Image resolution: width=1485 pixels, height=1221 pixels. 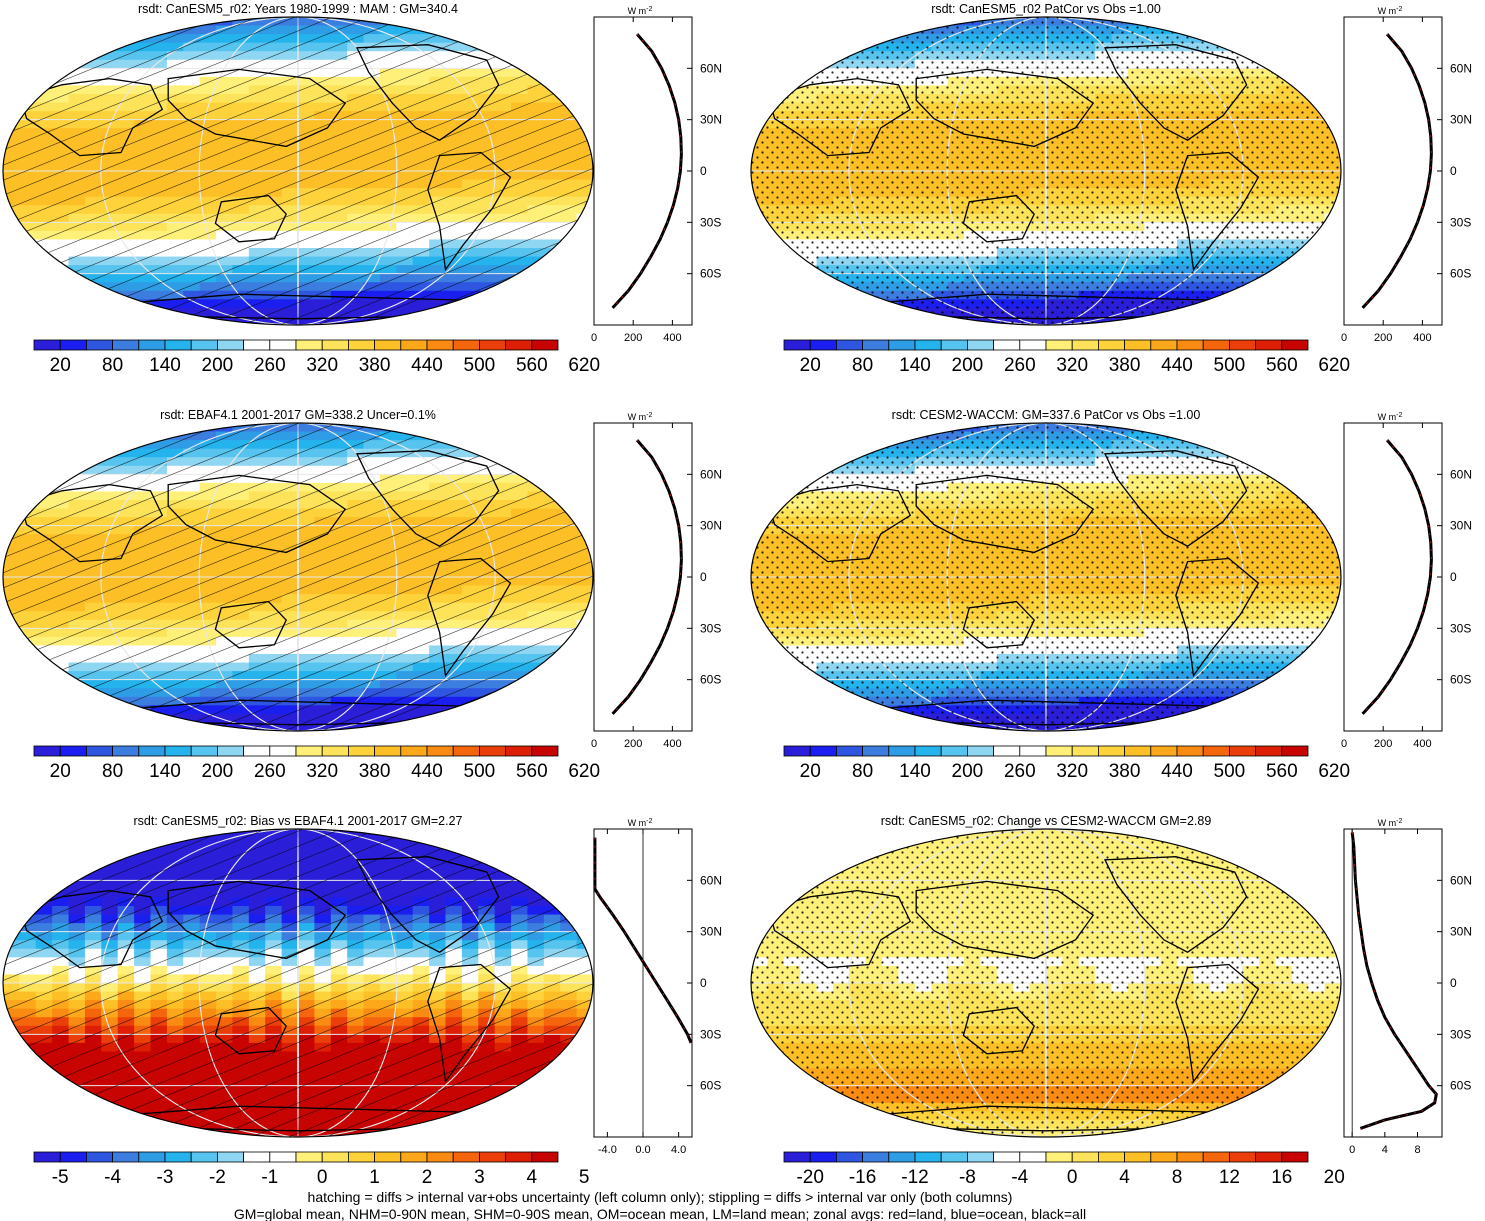 I want to click on colorbar-tick-label: 80, so click(x=112, y=365).